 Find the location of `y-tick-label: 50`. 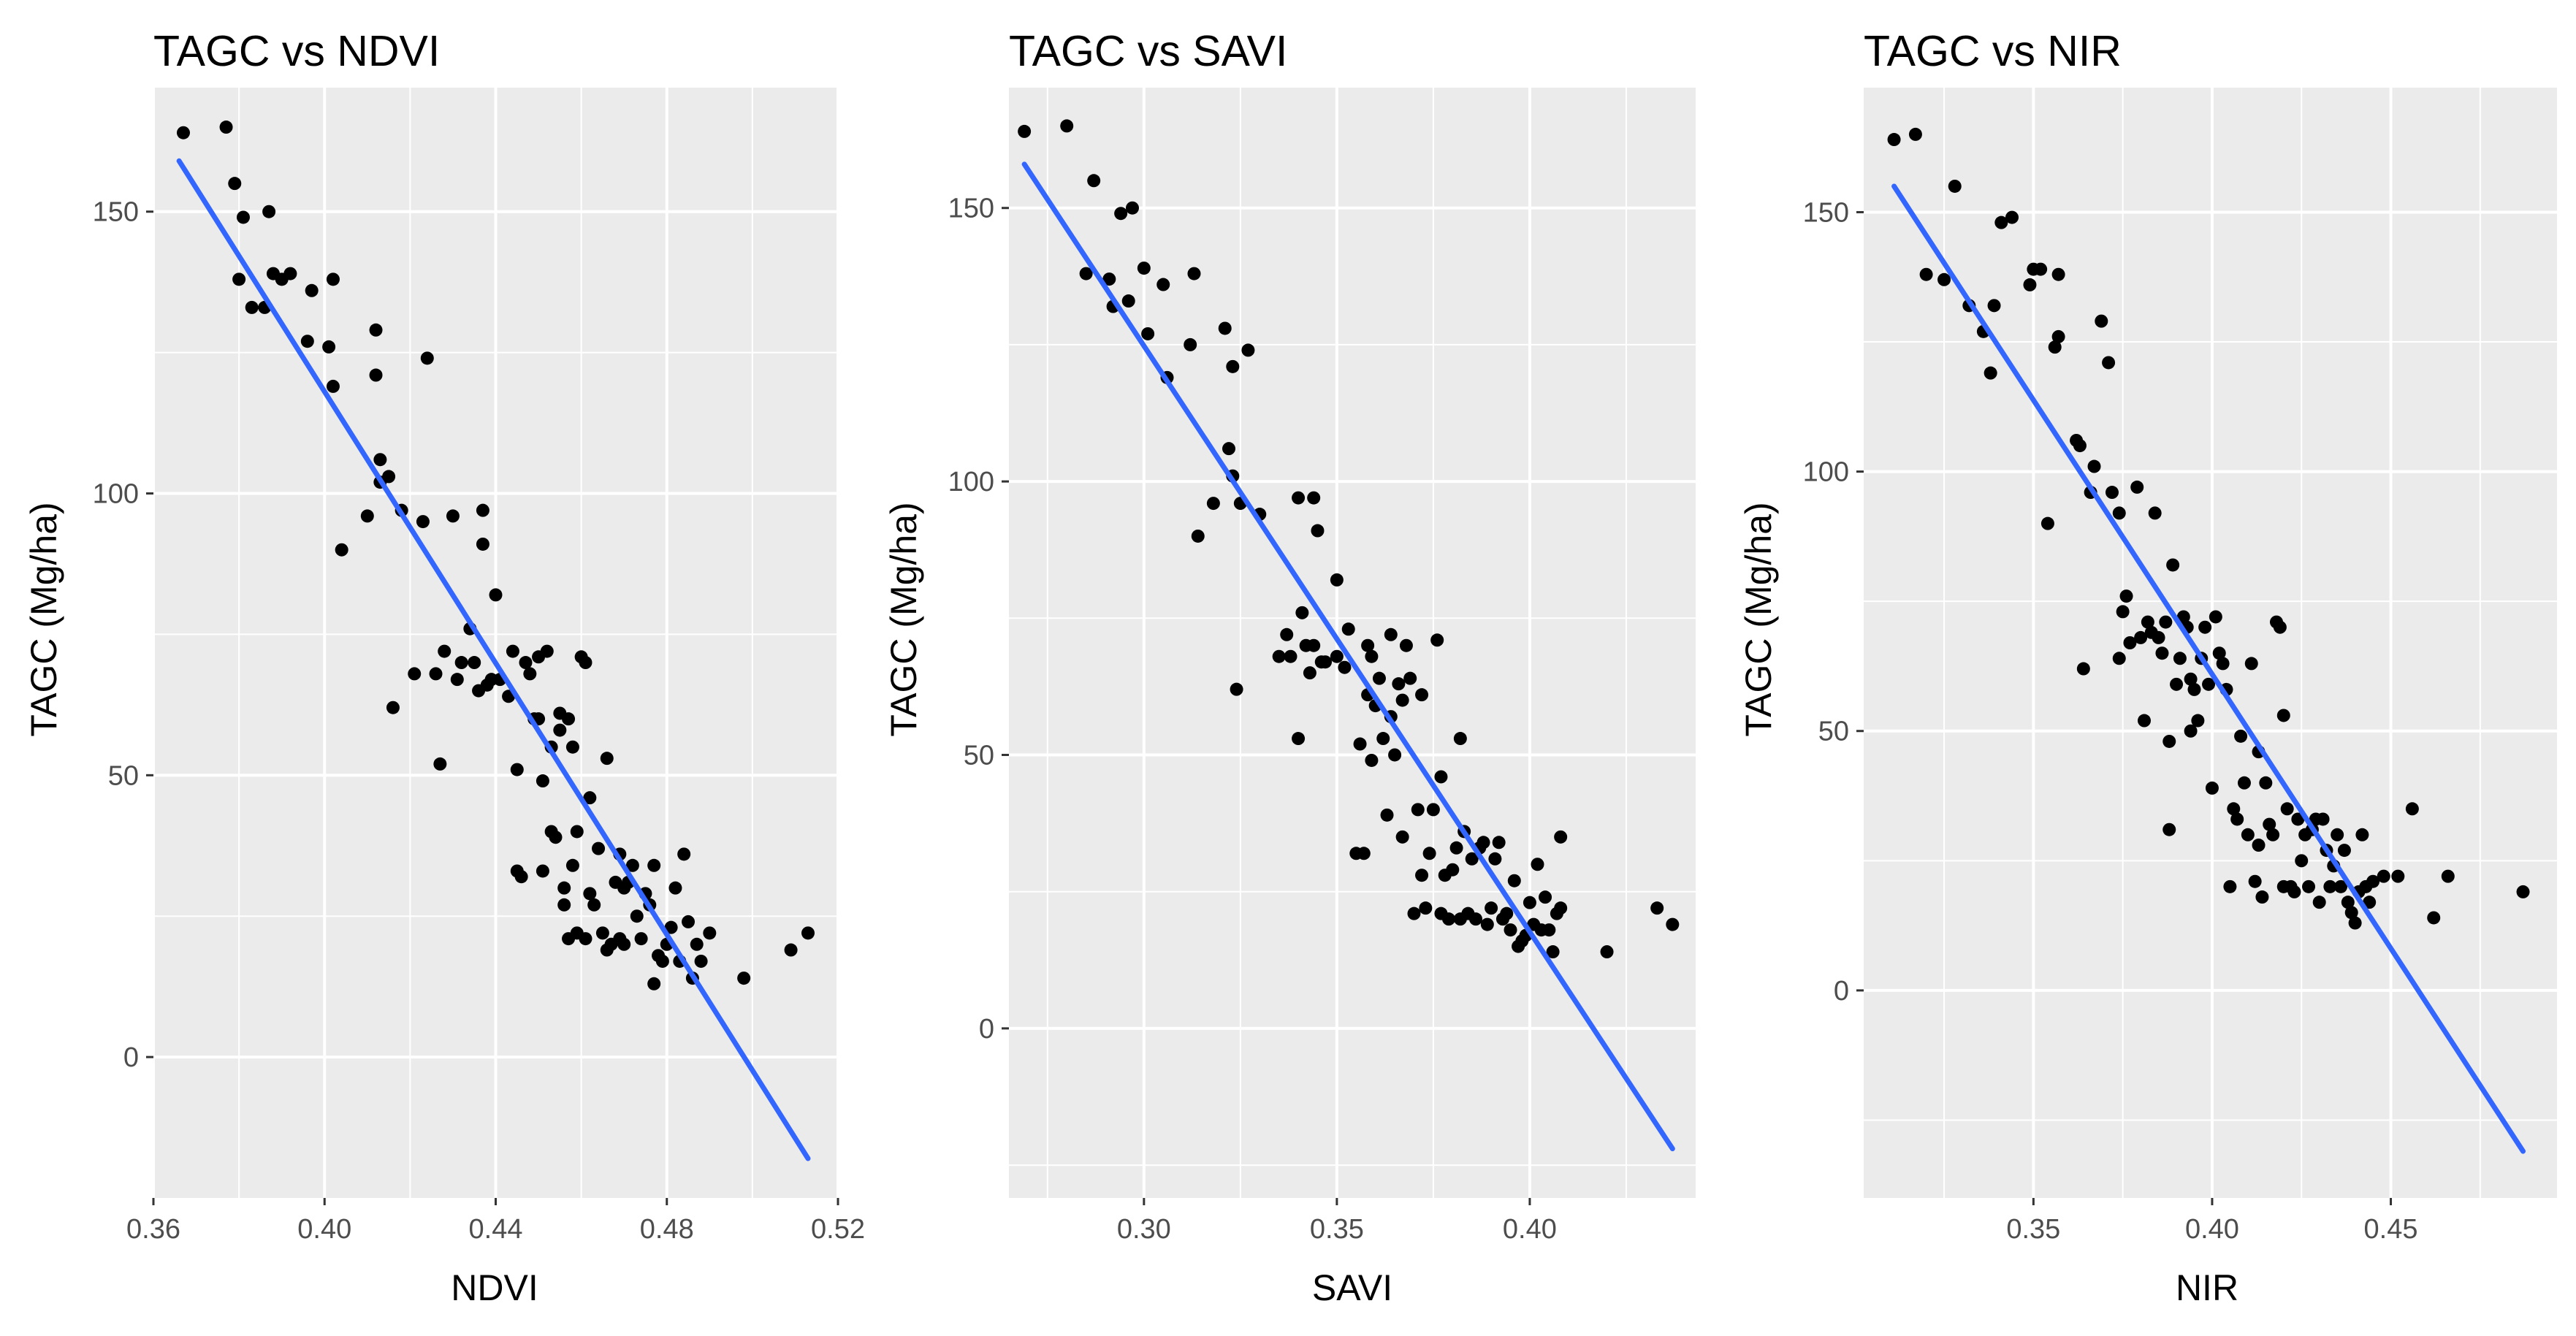

y-tick-label: 50 is located at coordinates (123, 775).